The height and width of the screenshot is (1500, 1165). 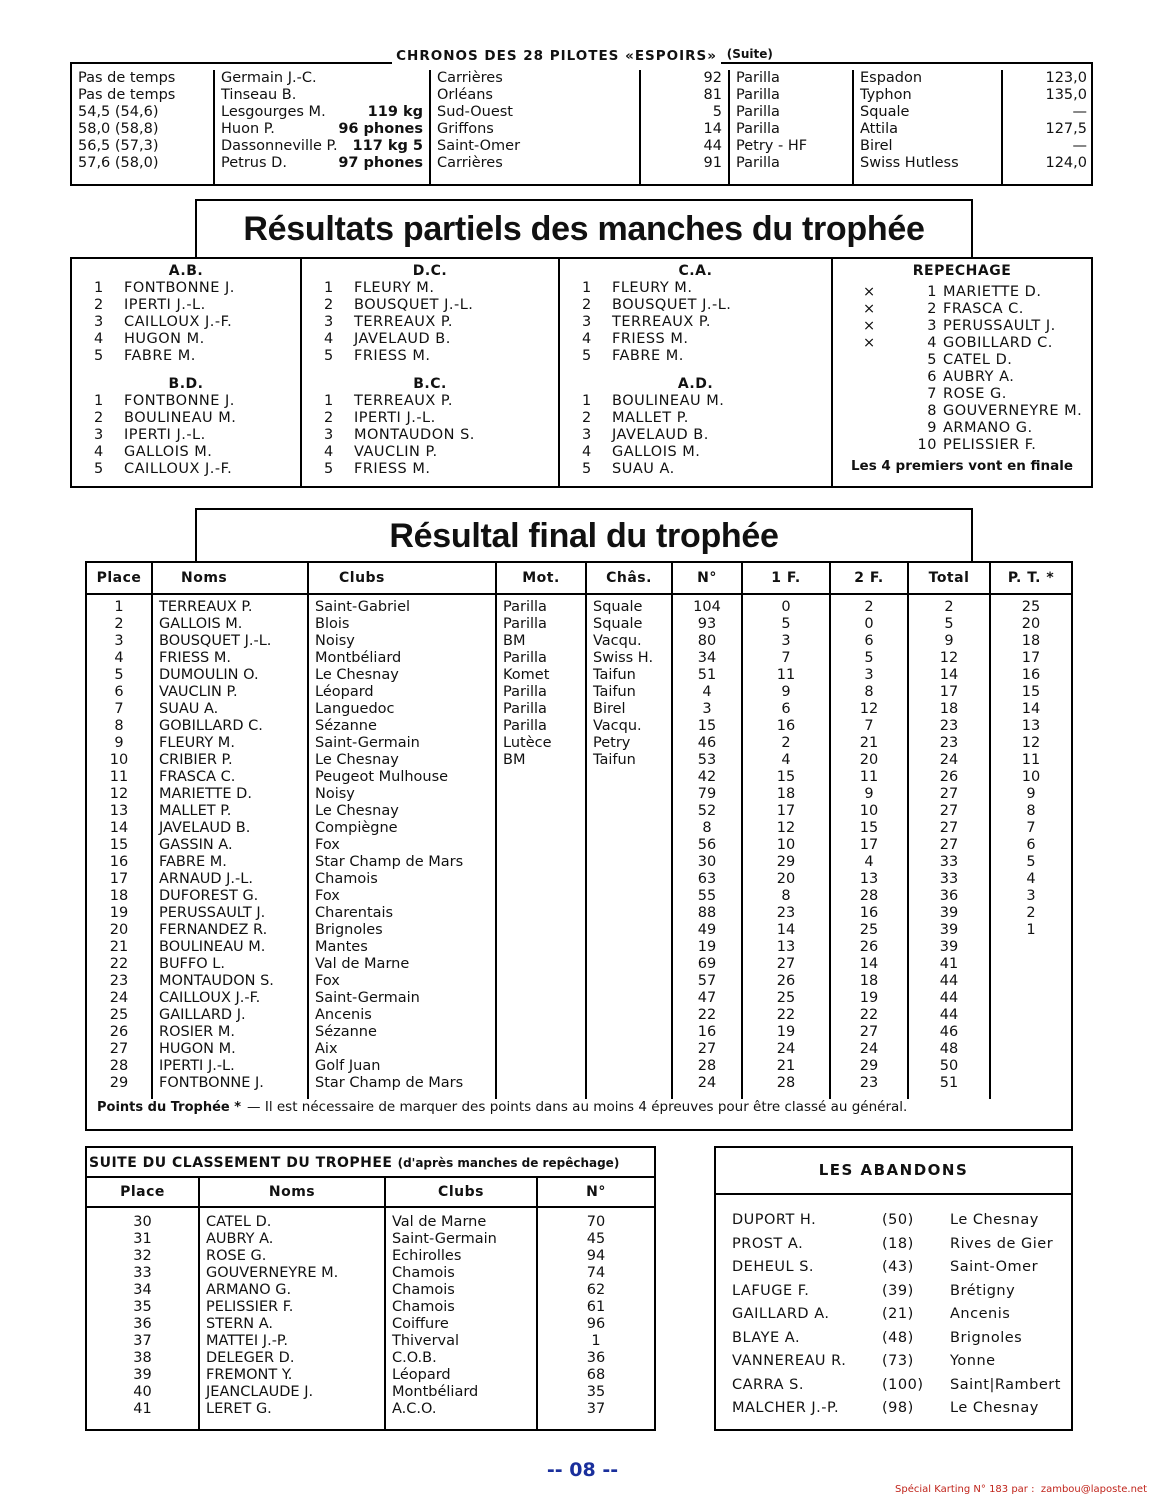 What do you see at coordinates (321, 146) in the screenshot?
I see `cell: Dassonneville P. 117 kg 5` at bounding box center [321, 146].